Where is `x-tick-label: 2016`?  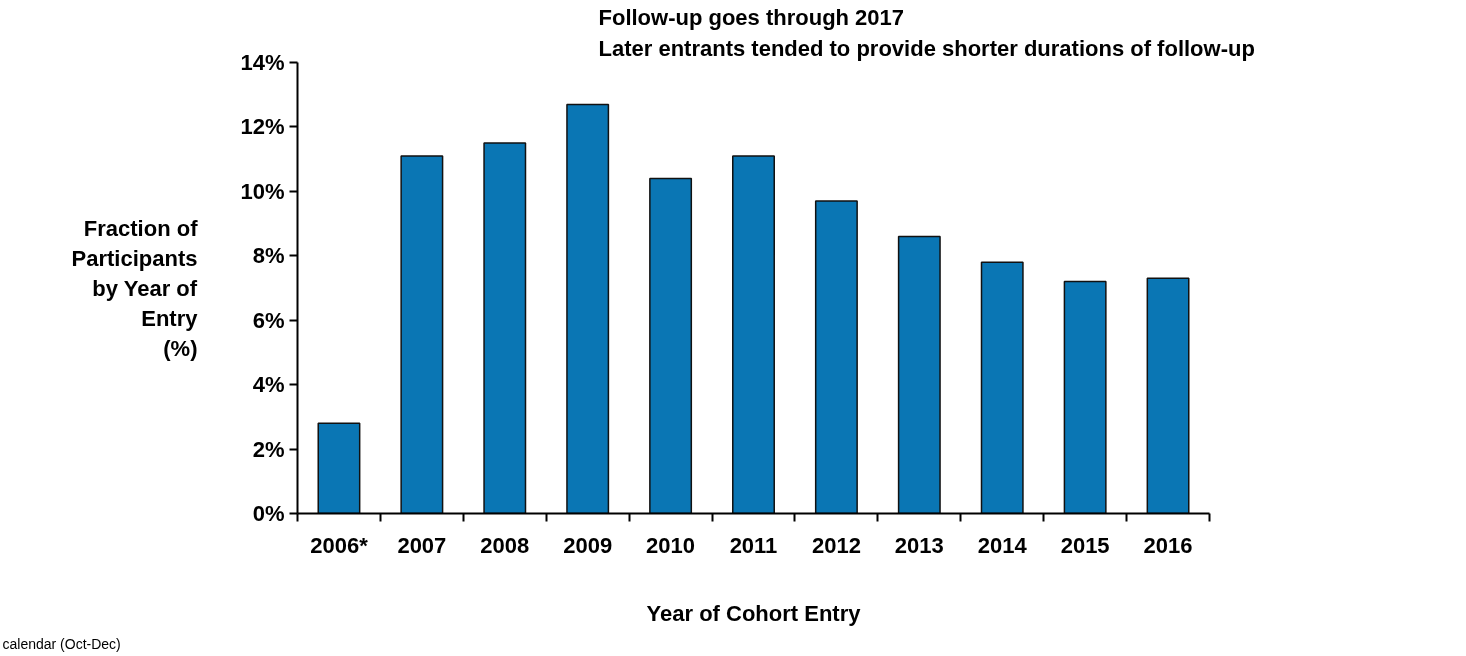
x-tick-label: 2016 is located at coordinates (1168, 545).